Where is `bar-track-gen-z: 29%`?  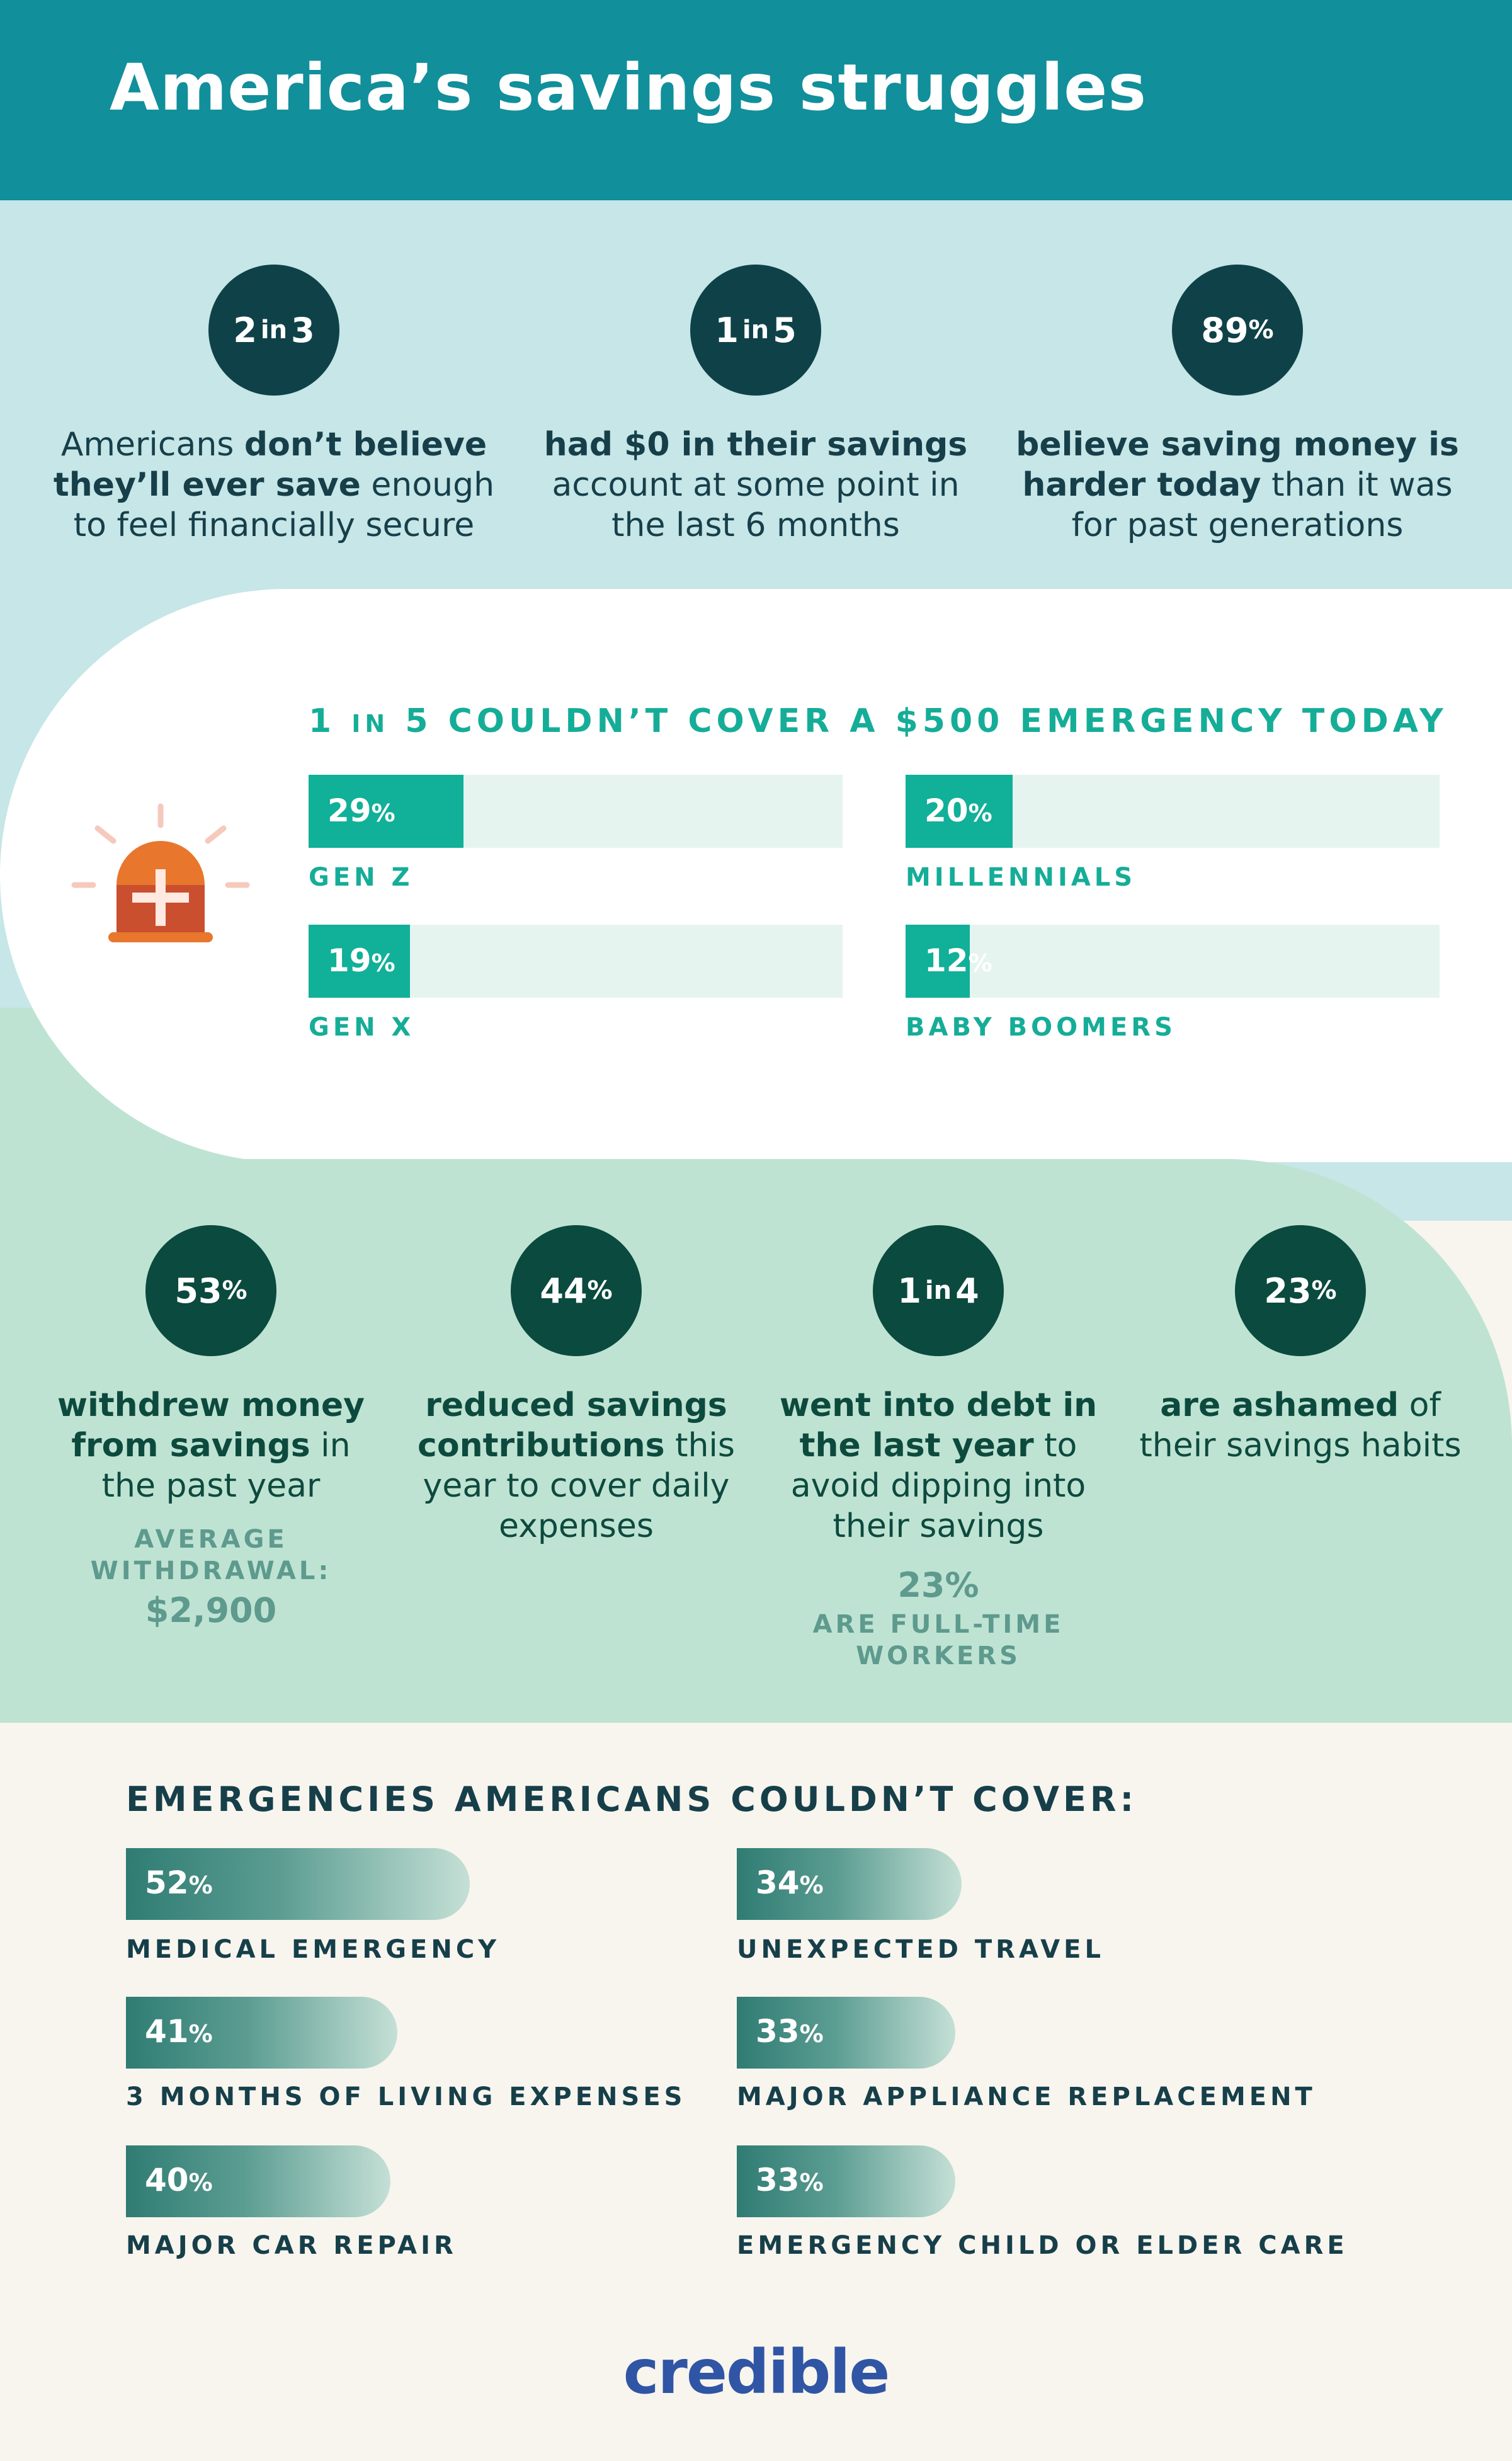 bar-track-gen-z: 29% is located at coordinates (576, 812).